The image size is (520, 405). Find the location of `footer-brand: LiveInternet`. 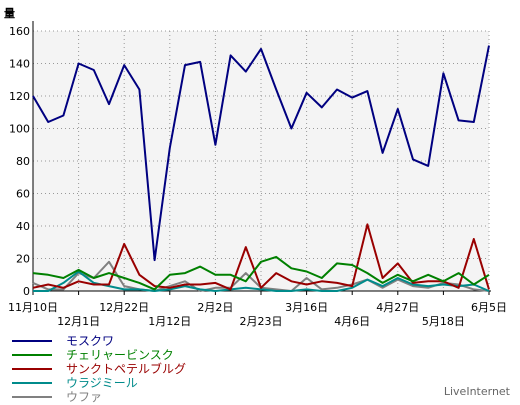

footer-brand: LiveInternet is located at coordinates (476, 391).